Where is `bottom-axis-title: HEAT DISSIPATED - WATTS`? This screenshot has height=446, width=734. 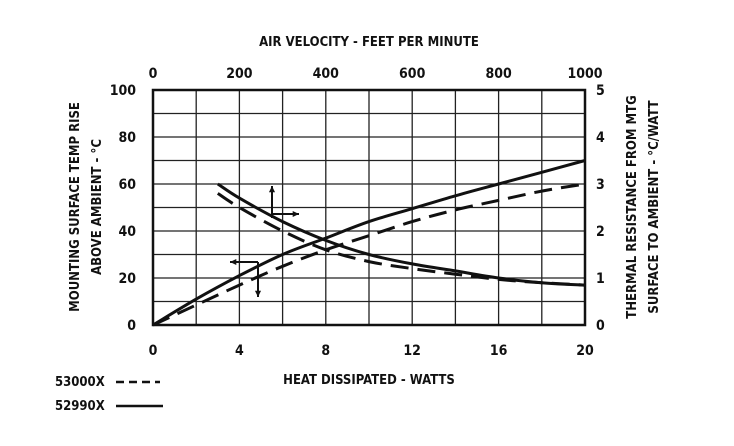
bottom-axis-title: HEAT DISSIPATED - WATTS is located at coordinates (369, 380).